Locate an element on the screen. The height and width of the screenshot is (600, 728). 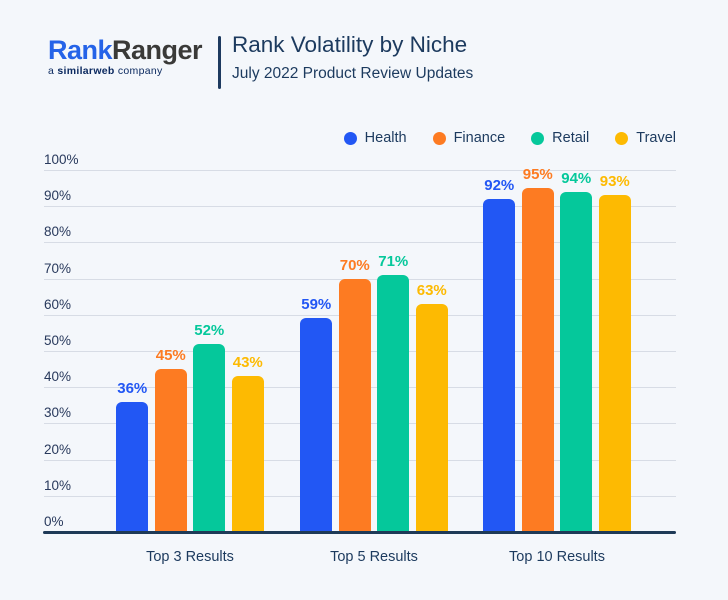
bar-value-label: 36% is located at coordinates (132, 388).